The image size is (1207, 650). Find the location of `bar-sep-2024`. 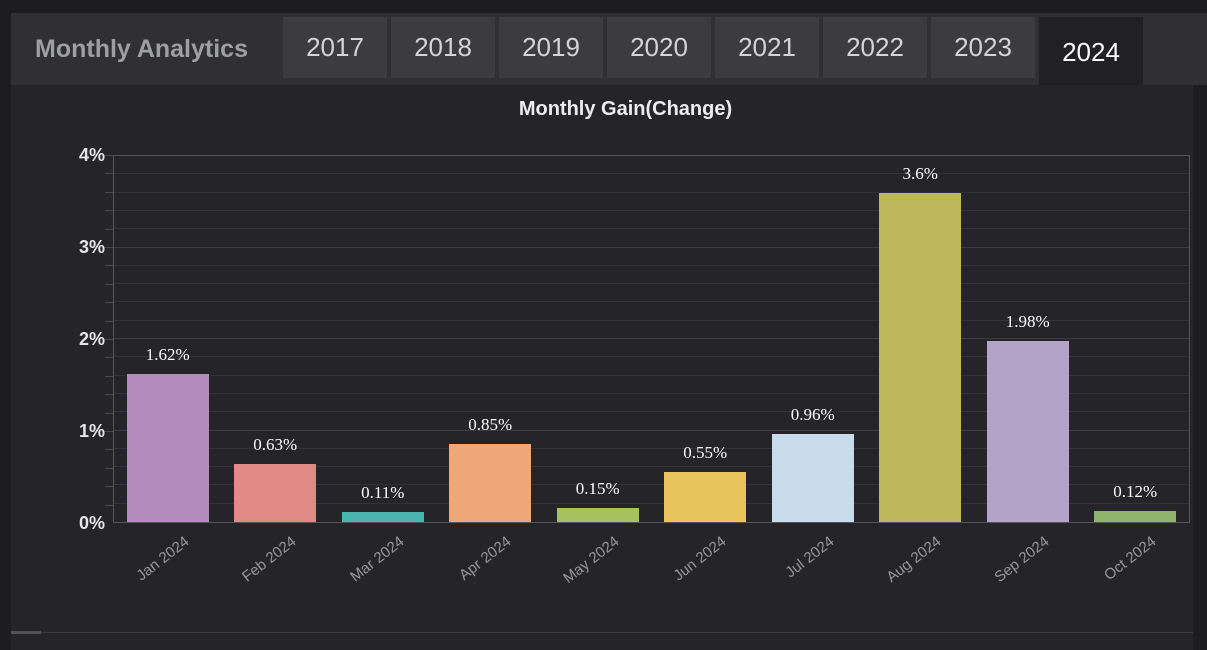

bar-sep-2024 is located at coordinates (1027, 431).